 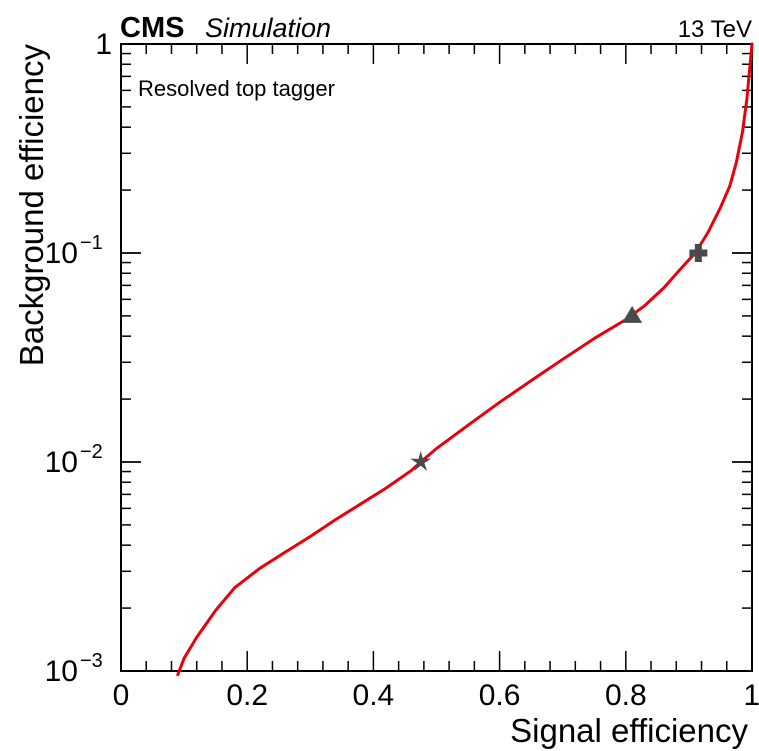 What do you see at coordinates (152, 28) in the screenshot?
I see `cms-label: CMS` at bounding box center [152, 28].